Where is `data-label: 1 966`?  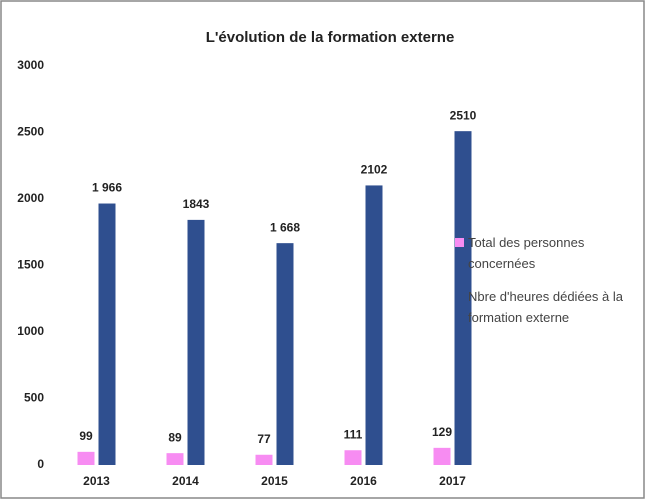 data-label: 1 966 is located at coordinates (107, 188).